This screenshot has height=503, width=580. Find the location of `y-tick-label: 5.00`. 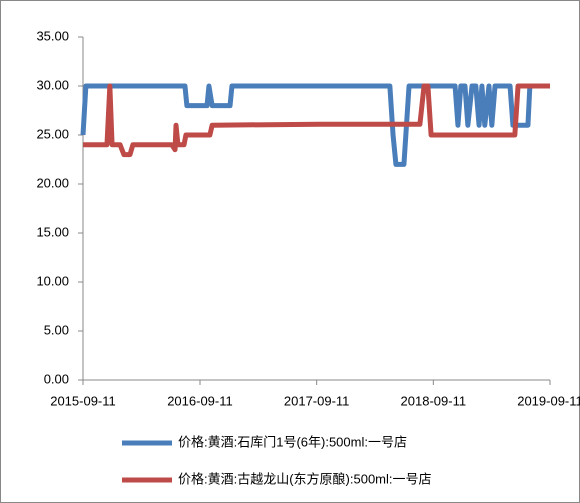

y-tick-label: 5.00 is located at coordinates (56, 329).